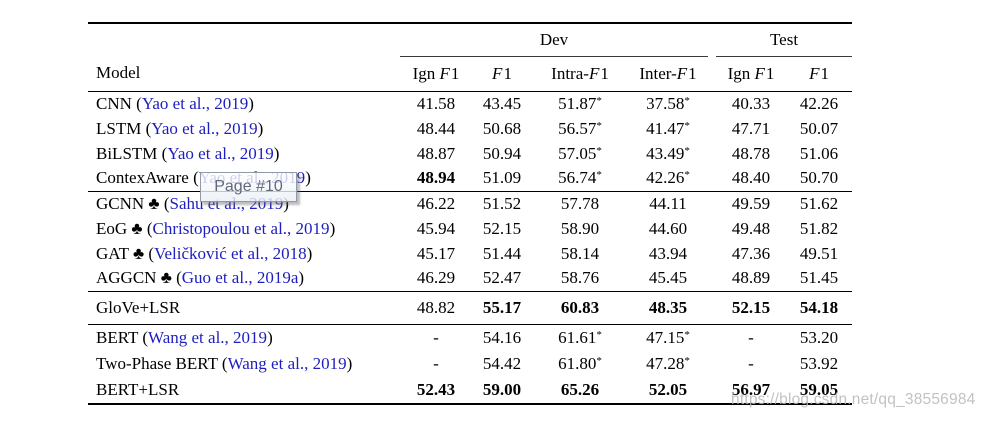  I want to click on model-cell: GAT ♣ (Veličković et al., 2018), so click(244, 253).